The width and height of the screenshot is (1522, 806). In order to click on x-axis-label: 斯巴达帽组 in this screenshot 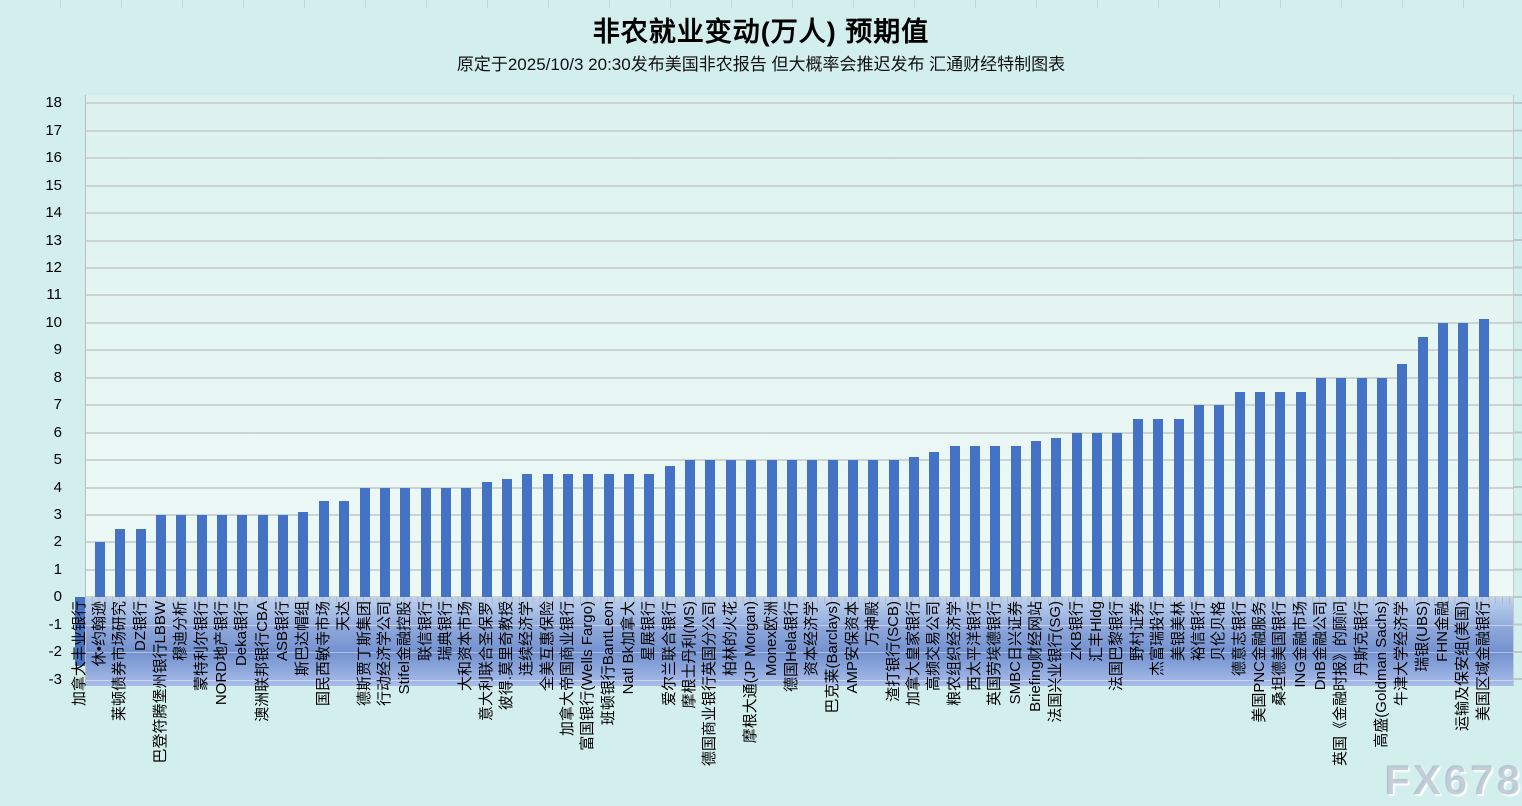, I will do `click(303, 639)`.